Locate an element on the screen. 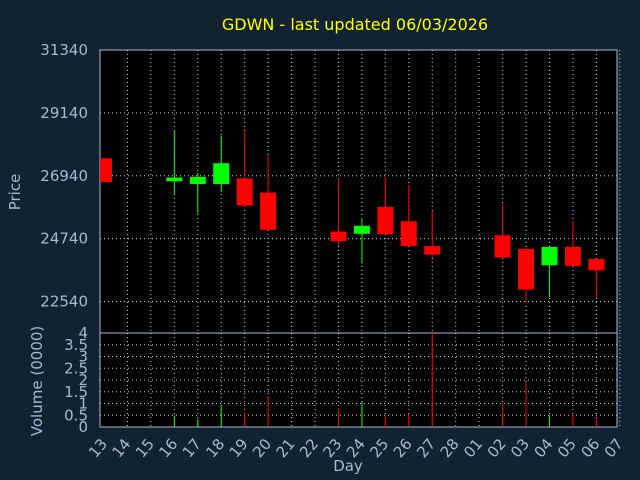 The width and height of the screenshot is (640, 480). x-tick-label: 18 is located at coordinates (215, 448).